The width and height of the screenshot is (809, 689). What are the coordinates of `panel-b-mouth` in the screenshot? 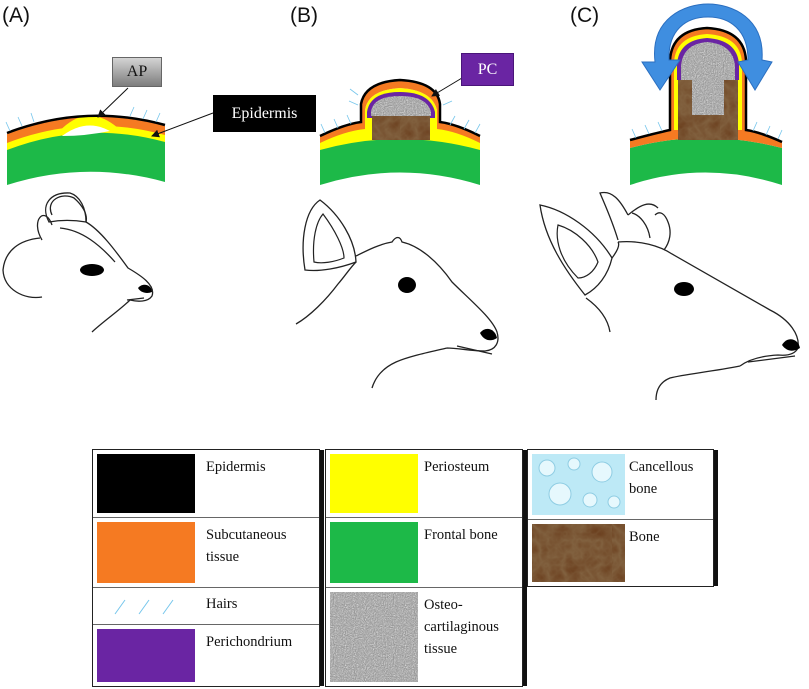 It's located at (474, 350).